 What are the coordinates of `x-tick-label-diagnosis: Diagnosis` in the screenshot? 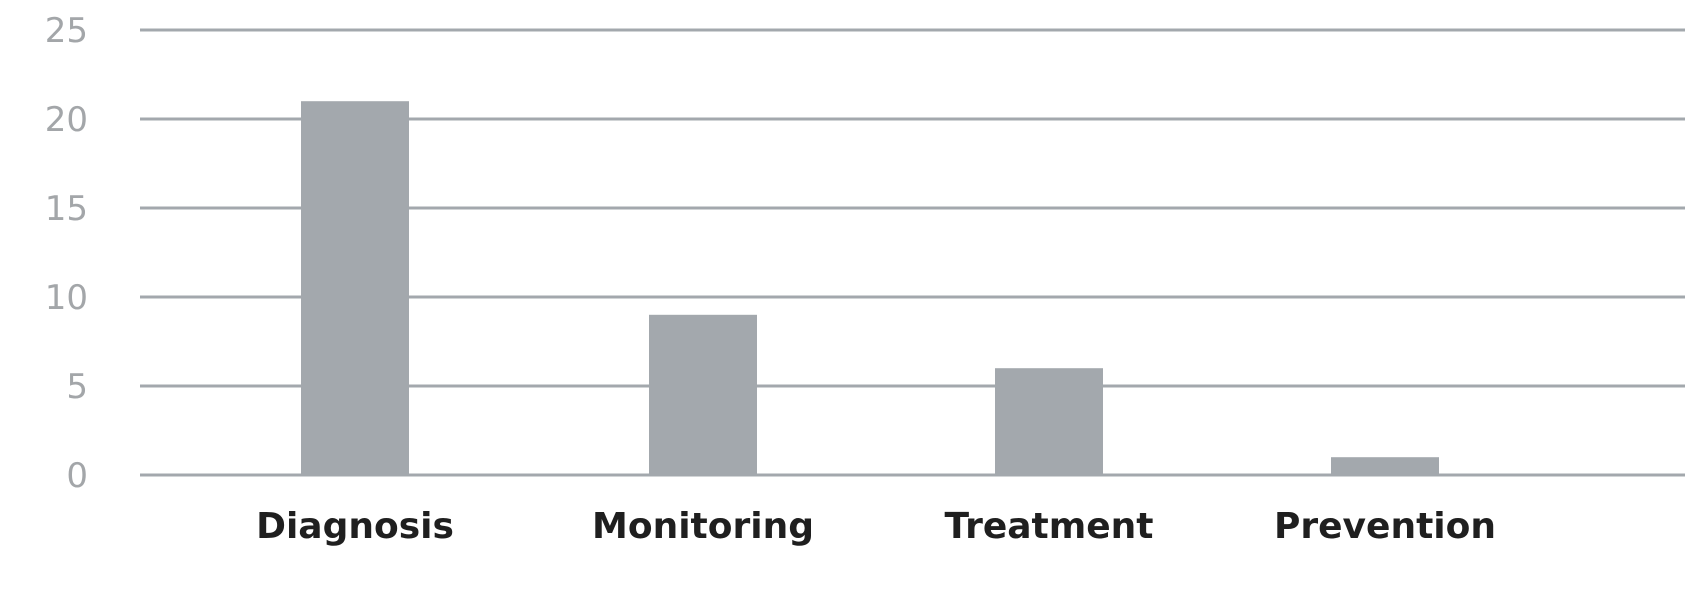 It's located at (355, 526).